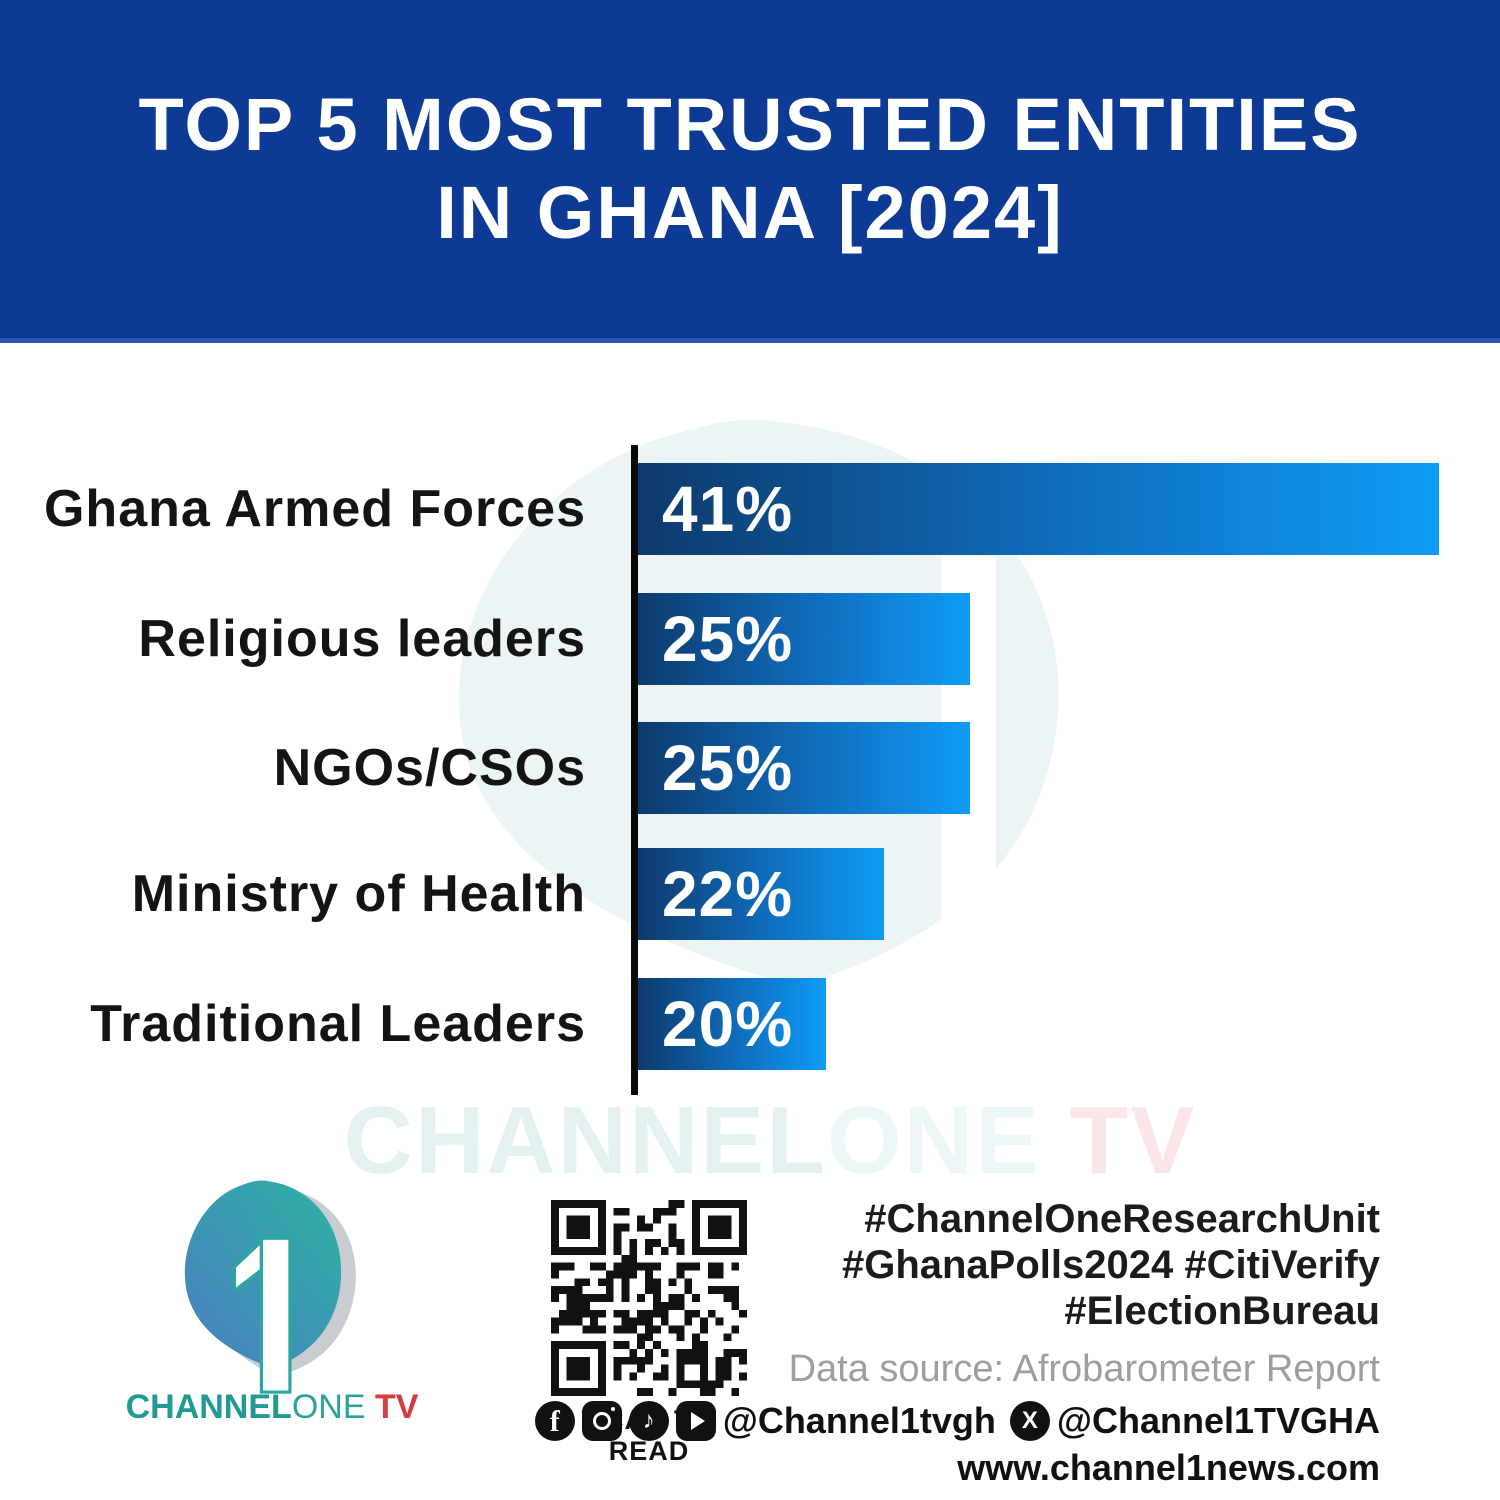 This screenshot has width=1500, height=1500. I want to click on channel-one-logo, so click(270, 1287).